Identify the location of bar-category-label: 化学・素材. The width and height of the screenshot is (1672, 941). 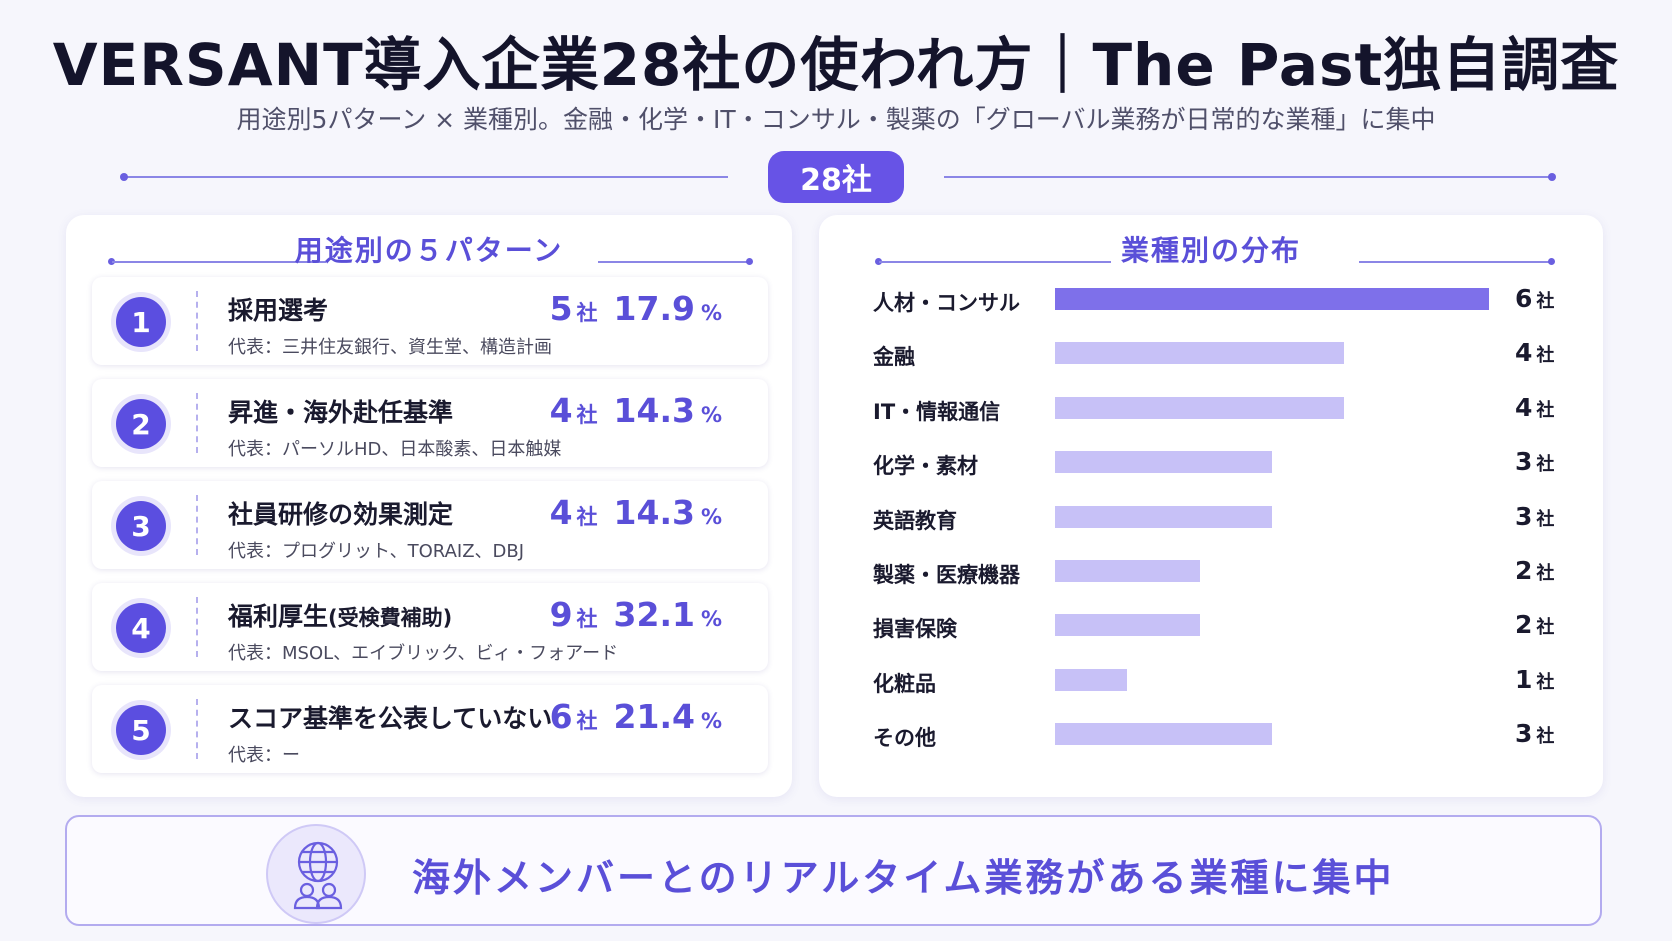
(925, 466).